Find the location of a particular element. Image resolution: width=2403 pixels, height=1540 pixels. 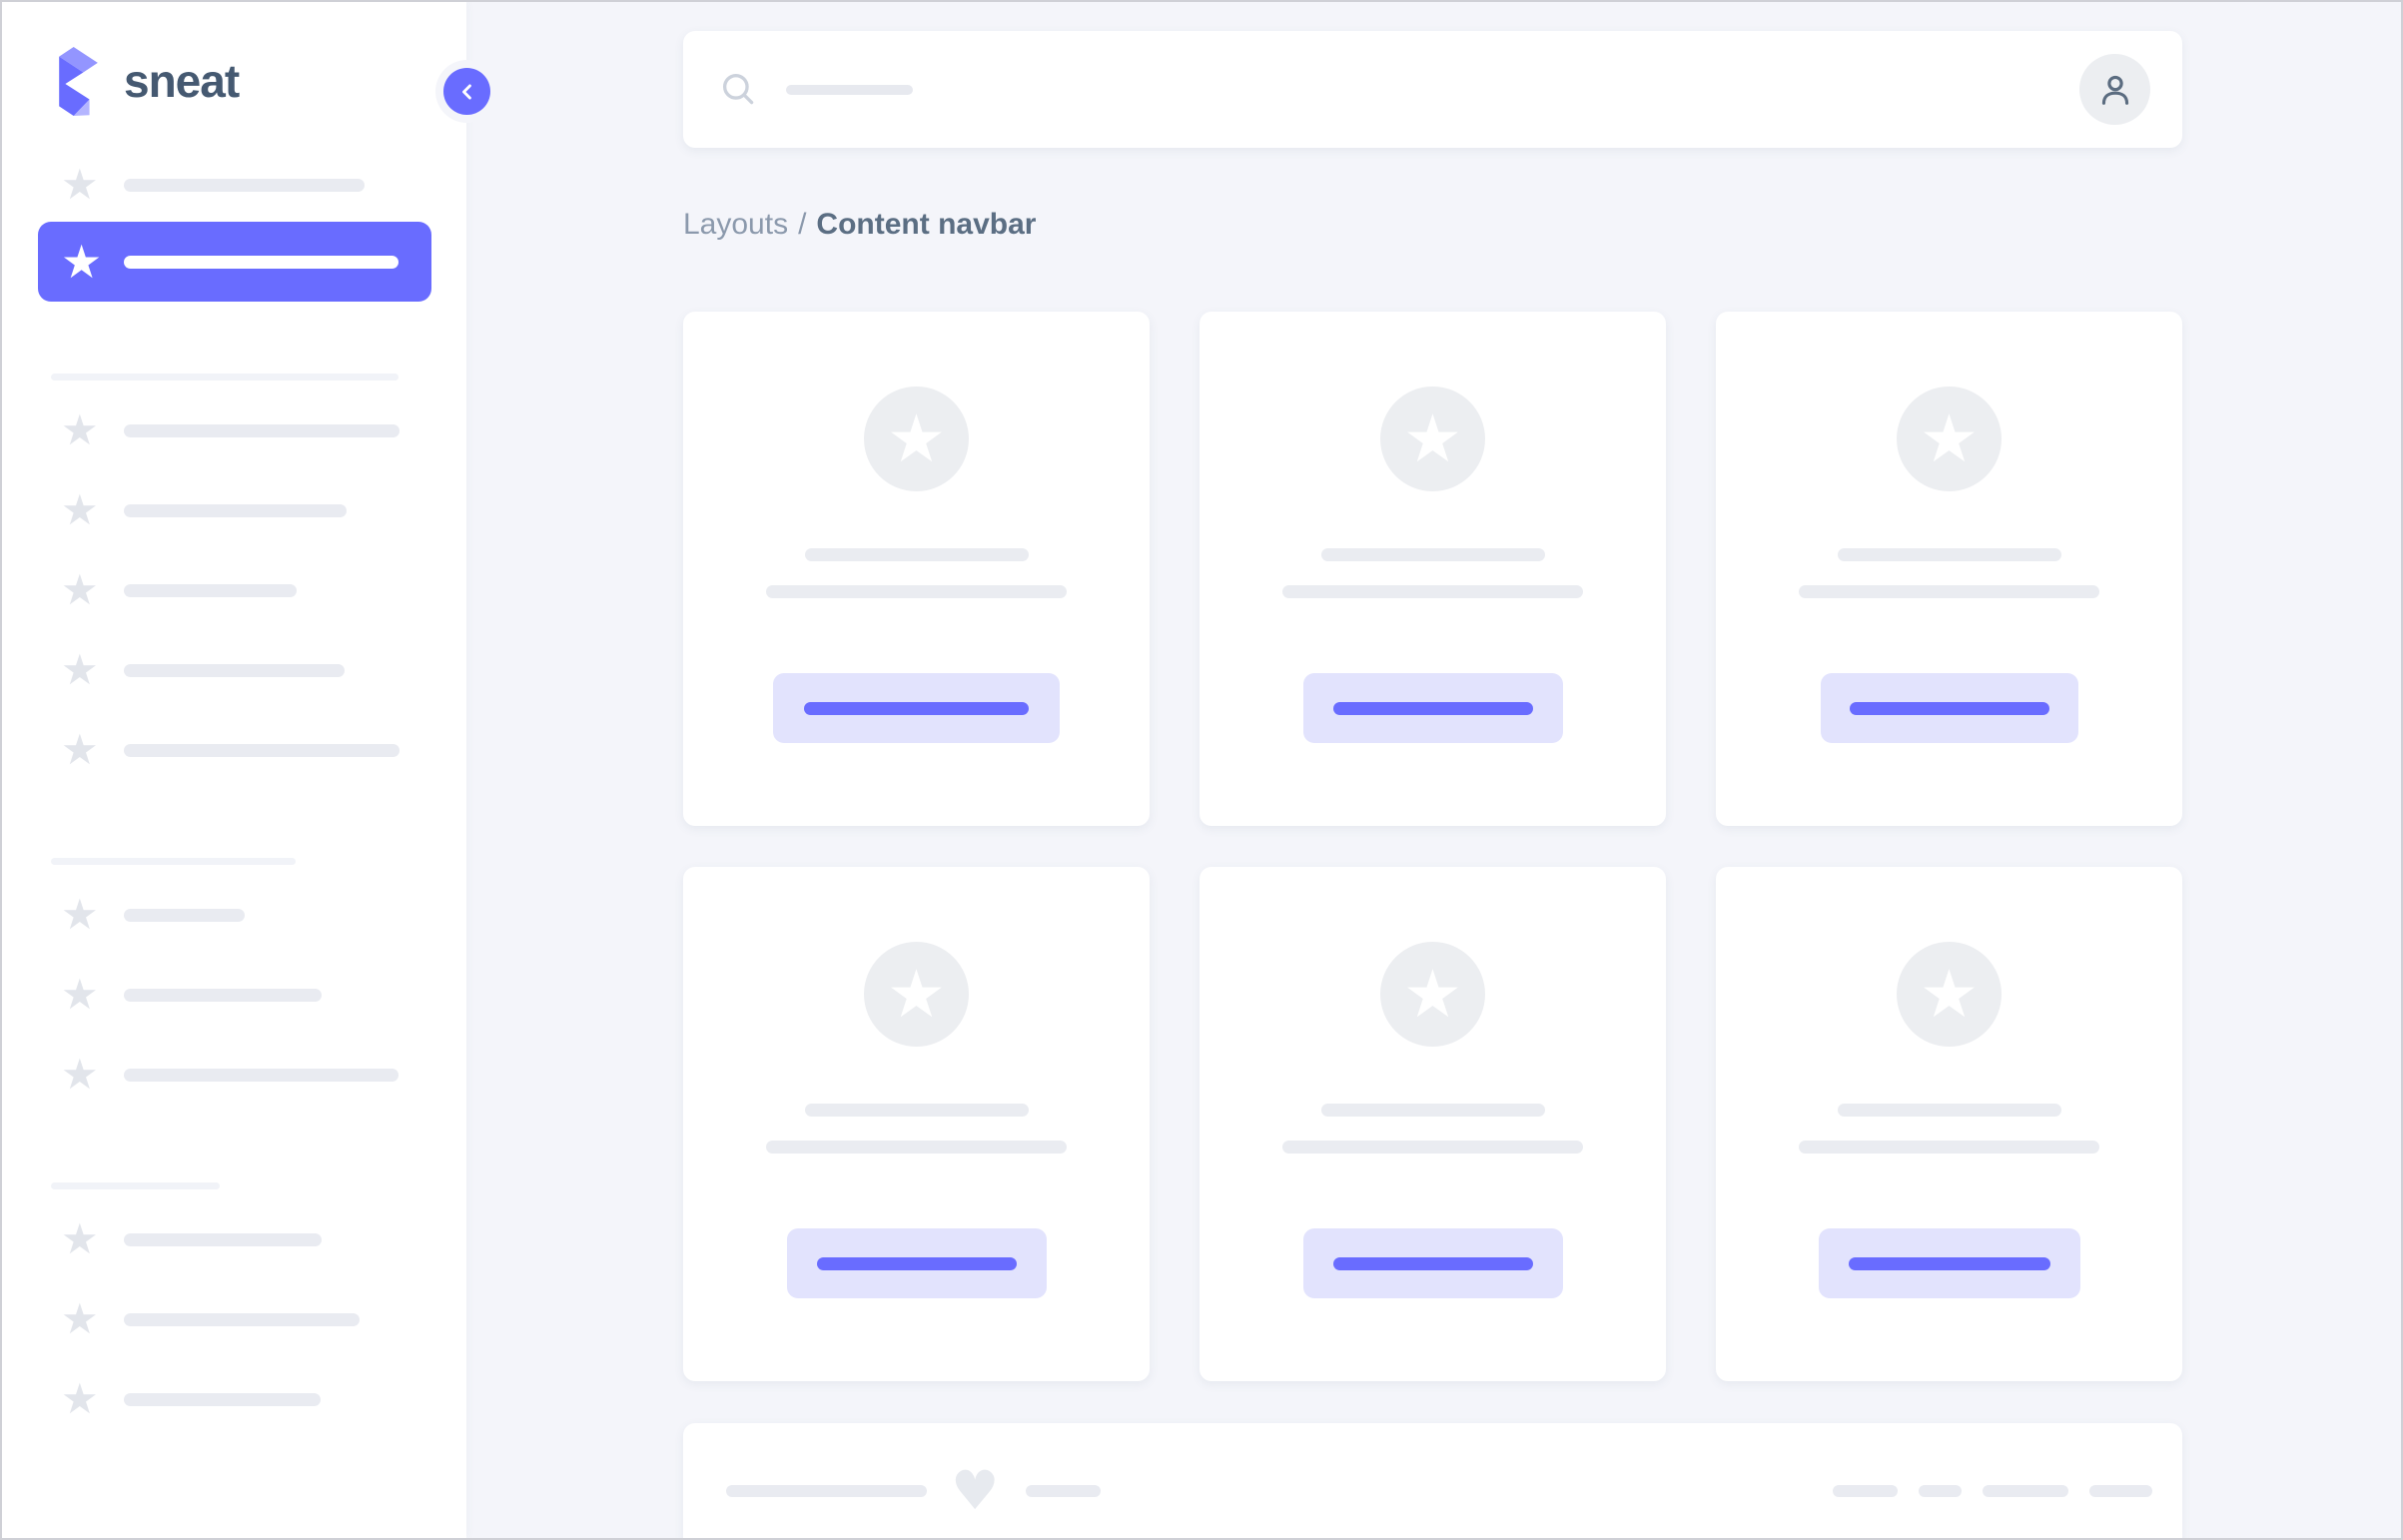

user-avatar is located at coordinates (2114, 90).